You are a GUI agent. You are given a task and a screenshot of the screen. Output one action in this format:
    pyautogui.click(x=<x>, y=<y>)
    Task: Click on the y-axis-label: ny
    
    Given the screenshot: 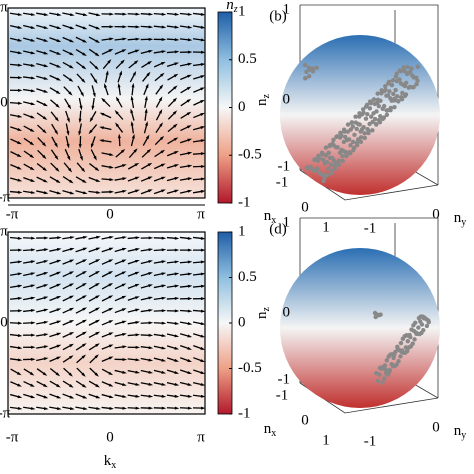 What is the action you would take?
    pyautogui.click(x=460, y=219)
    